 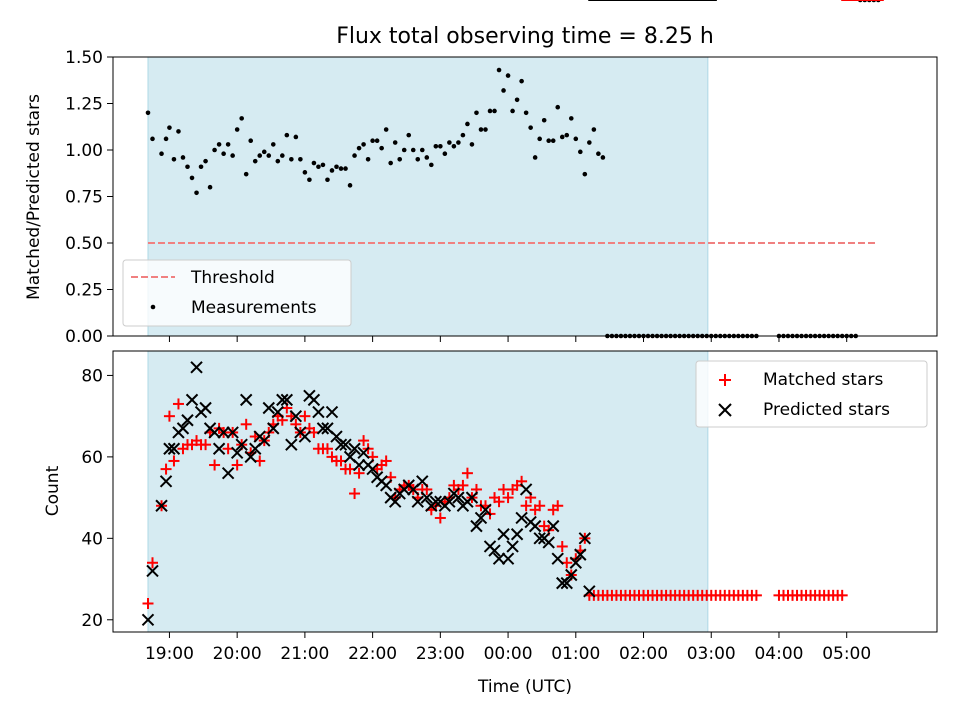 What do you see at coordinates (778, 654) in the screenshot?
I see `x-tick-label: 04:00` at bounding box center [778, 654].